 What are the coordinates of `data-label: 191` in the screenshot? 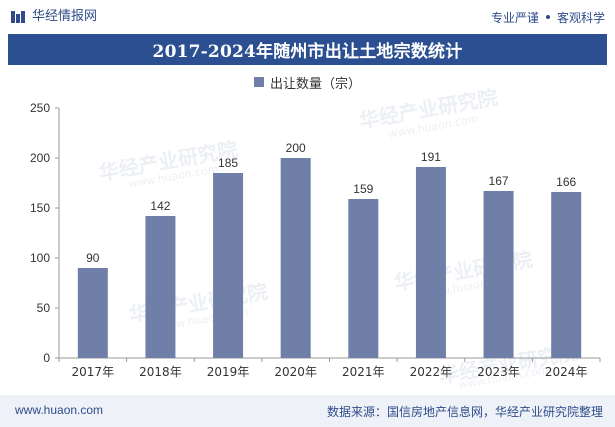 It's located at (431, 157).